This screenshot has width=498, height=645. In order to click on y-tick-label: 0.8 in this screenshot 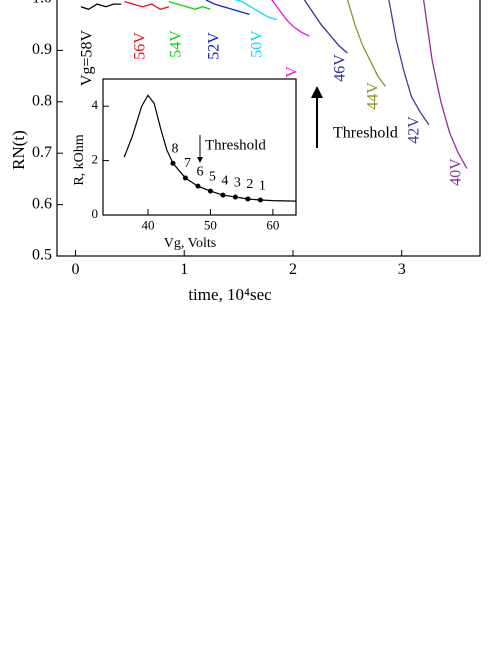, I will do `click(42, 100)`.